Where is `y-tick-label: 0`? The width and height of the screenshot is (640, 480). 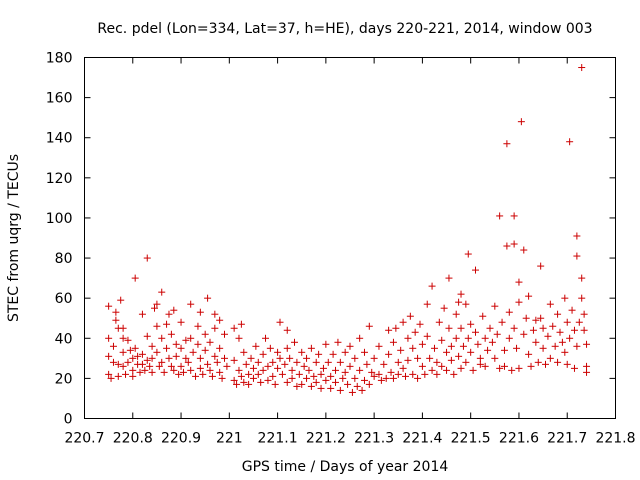
y-tick-label: 0 is located at coordinates (68, 420).